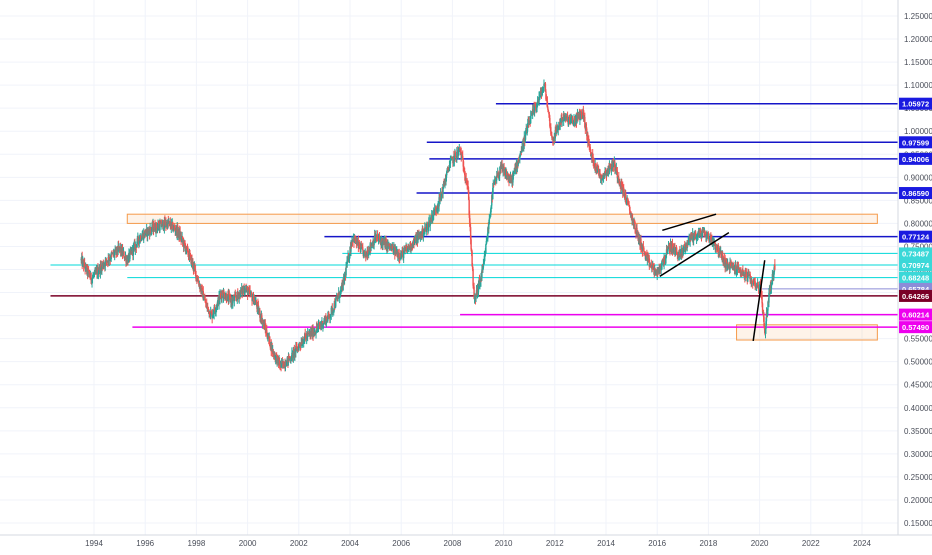 This screenshot has height=555, width=932. Describe the element at coordinates (918, 62) in the screenshot. I see `y-tick-label: 1.15000` at that location.